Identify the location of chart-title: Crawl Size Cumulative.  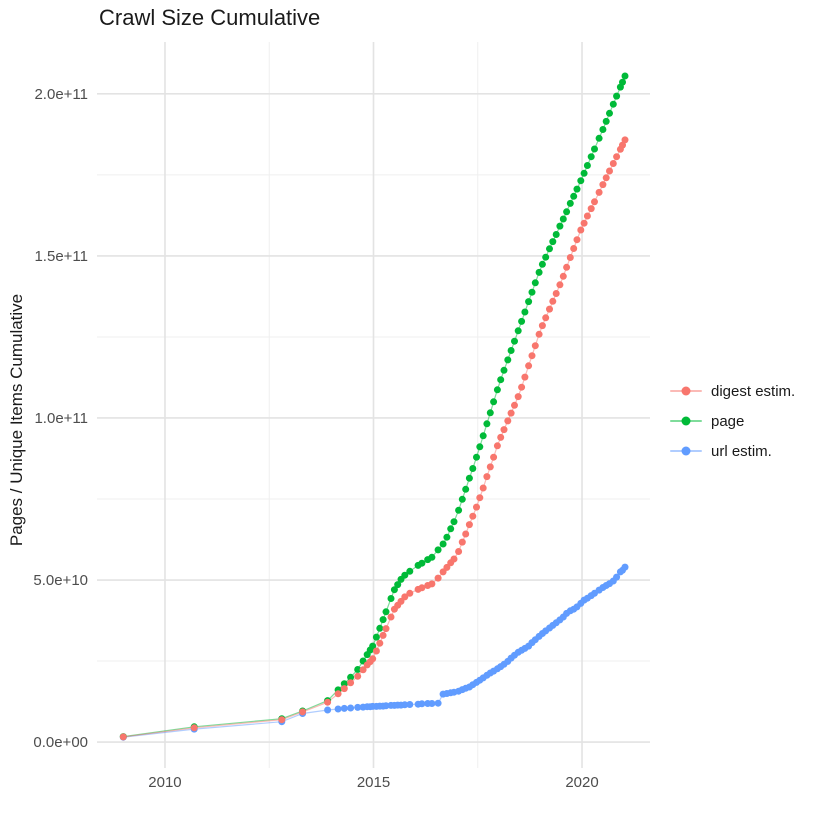
(210, 17).